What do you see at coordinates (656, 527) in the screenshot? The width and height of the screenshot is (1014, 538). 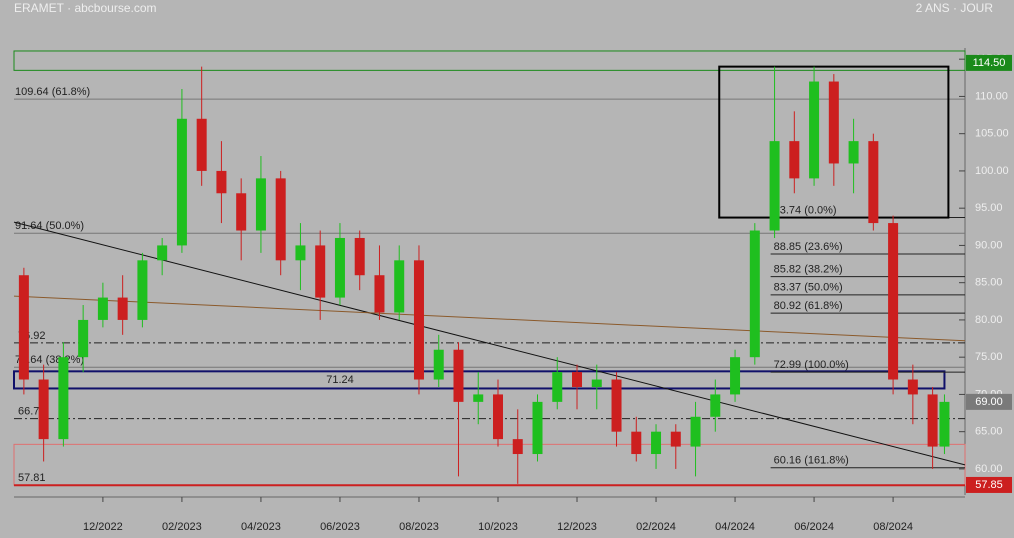 I see `x-tick-label: 02/2024` at bounding box center [656, 527].